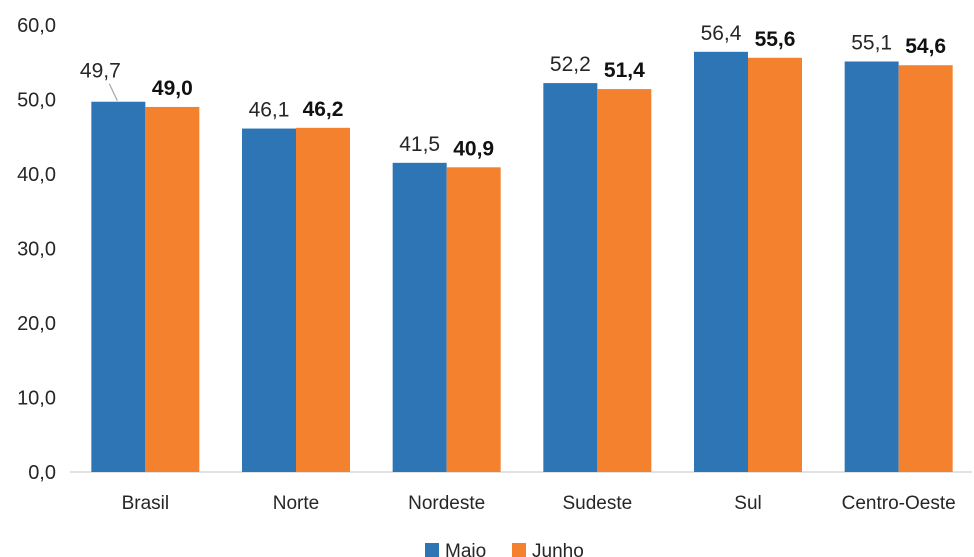  Describe the element at coordinates (146, 503) in the screenshot. I see `x-tick-label: Brasil` at that location.